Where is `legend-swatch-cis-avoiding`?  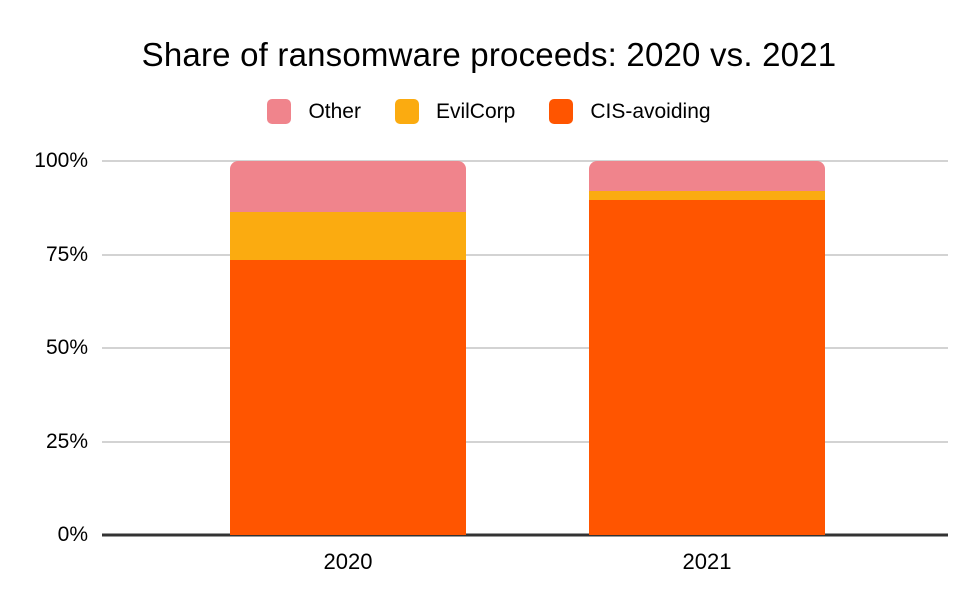 legend-swatch-cis-avoiding is located at coordinates (561, 111).